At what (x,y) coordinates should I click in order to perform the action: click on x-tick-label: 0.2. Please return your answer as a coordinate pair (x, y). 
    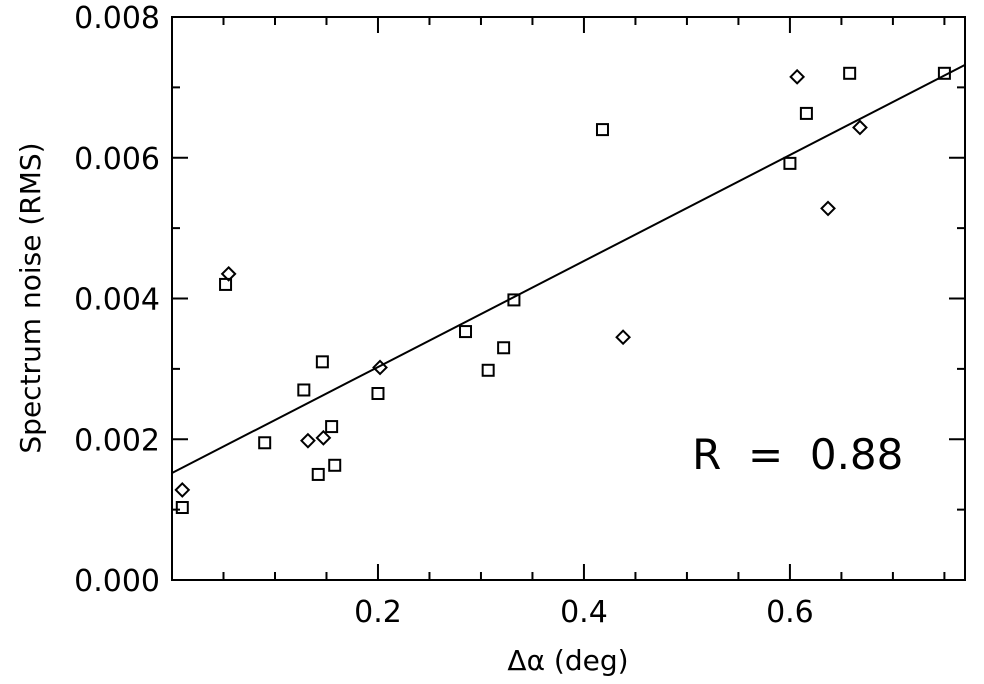
    Looking at the image, I should click on (378, 612).